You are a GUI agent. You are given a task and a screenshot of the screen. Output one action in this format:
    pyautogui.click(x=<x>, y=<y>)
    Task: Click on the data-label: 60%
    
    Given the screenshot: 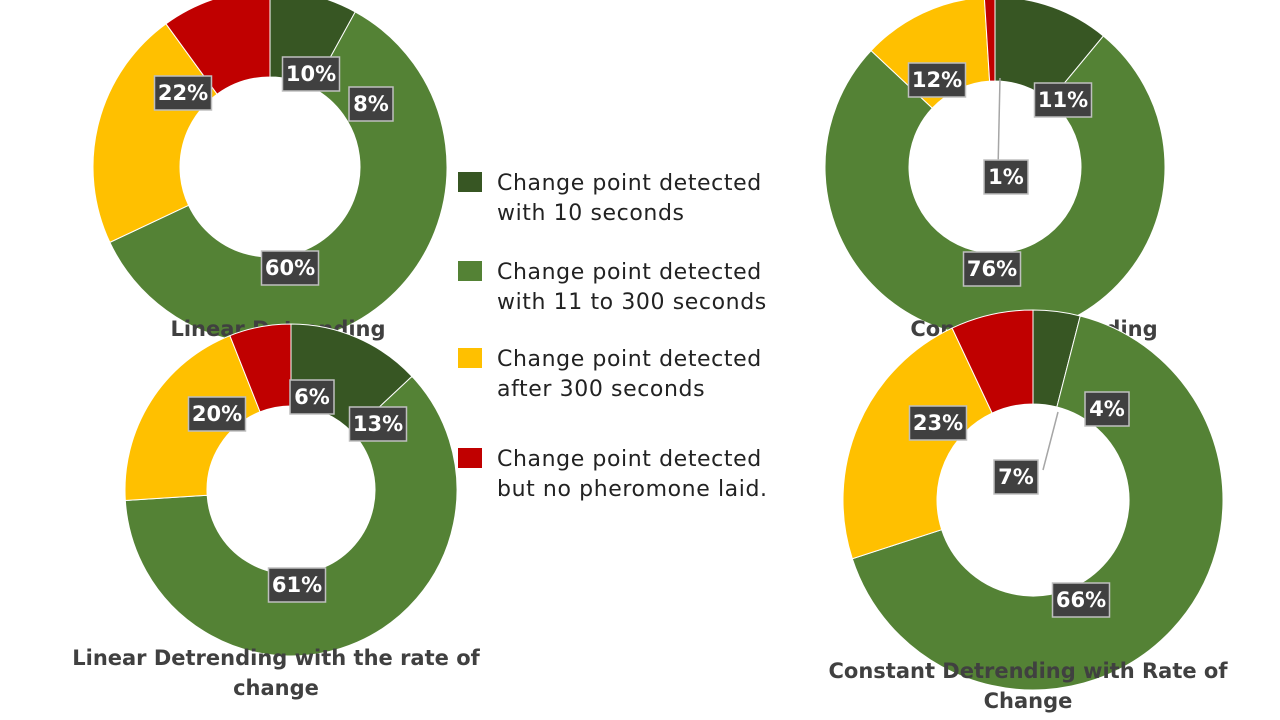 What is the action you would take?
    pyautogui.click(x=290, y=268)
    